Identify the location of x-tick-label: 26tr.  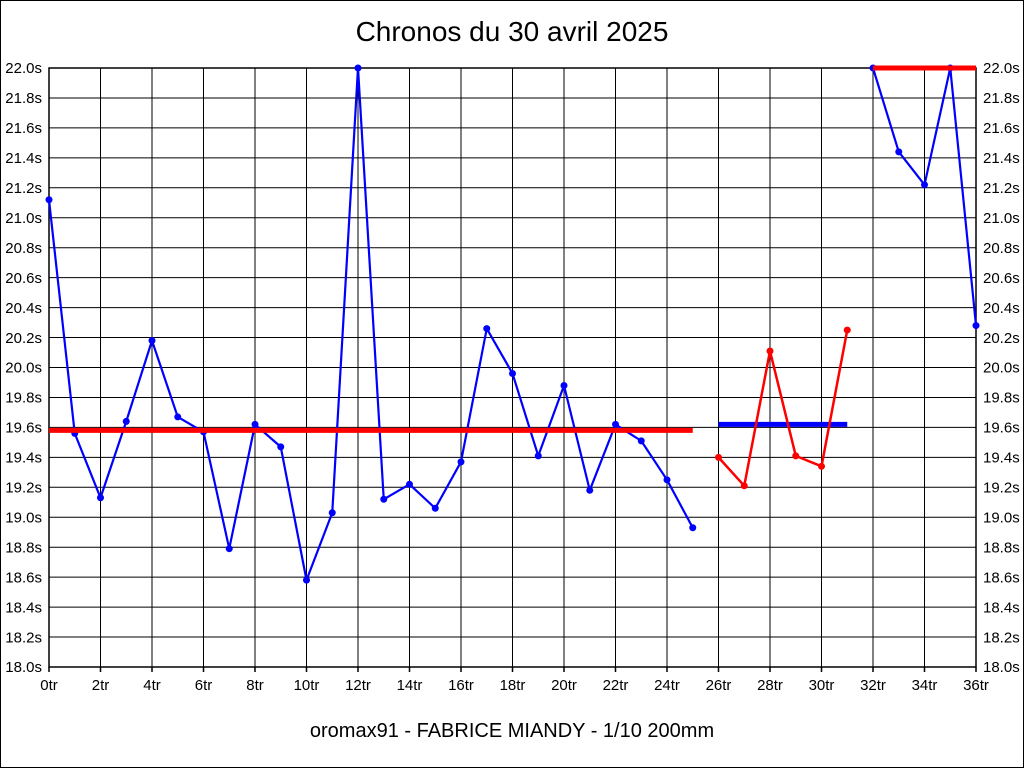
(719, 685).